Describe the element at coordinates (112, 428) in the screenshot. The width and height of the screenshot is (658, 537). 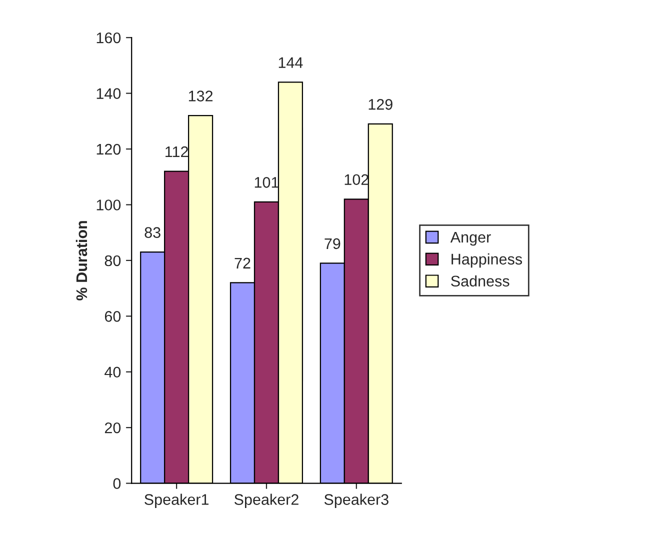
I see `y-tick-label: 20` at that location.